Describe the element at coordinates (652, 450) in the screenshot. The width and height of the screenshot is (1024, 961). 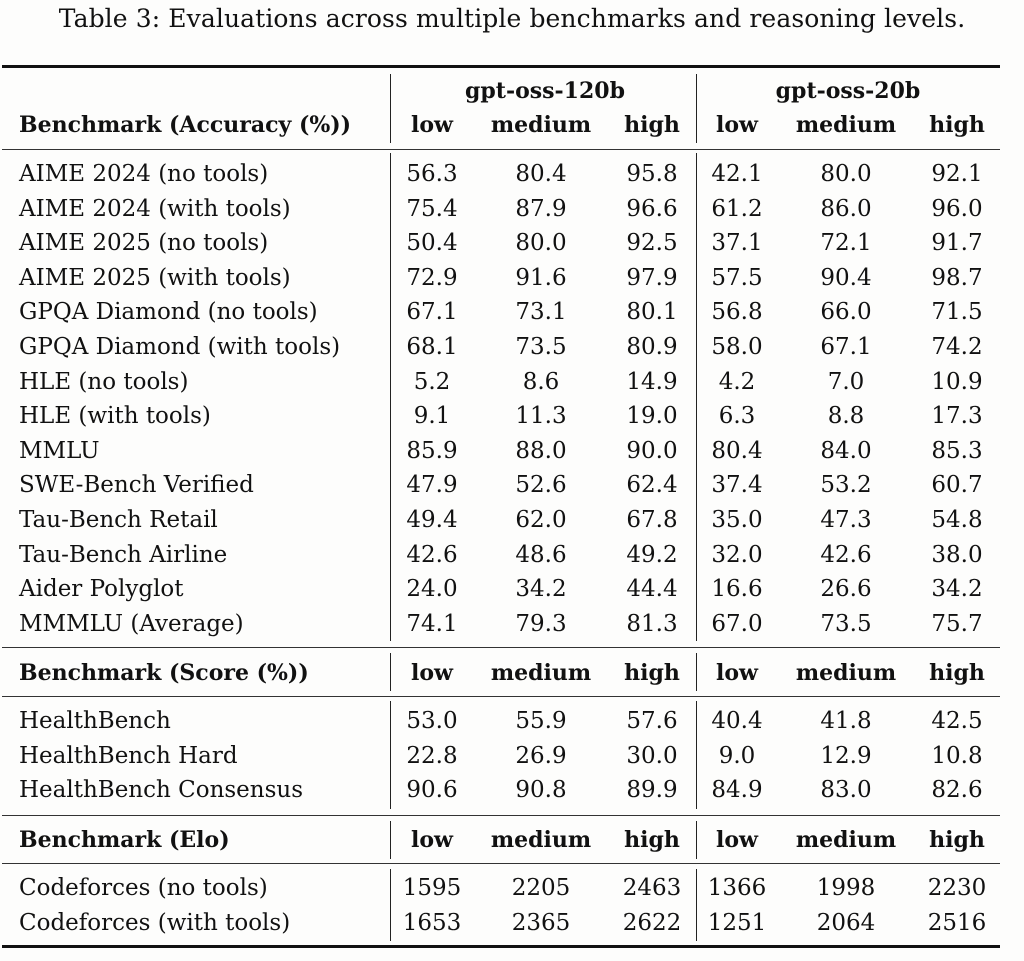
I see `table-cell-value: 90.0` at that location.